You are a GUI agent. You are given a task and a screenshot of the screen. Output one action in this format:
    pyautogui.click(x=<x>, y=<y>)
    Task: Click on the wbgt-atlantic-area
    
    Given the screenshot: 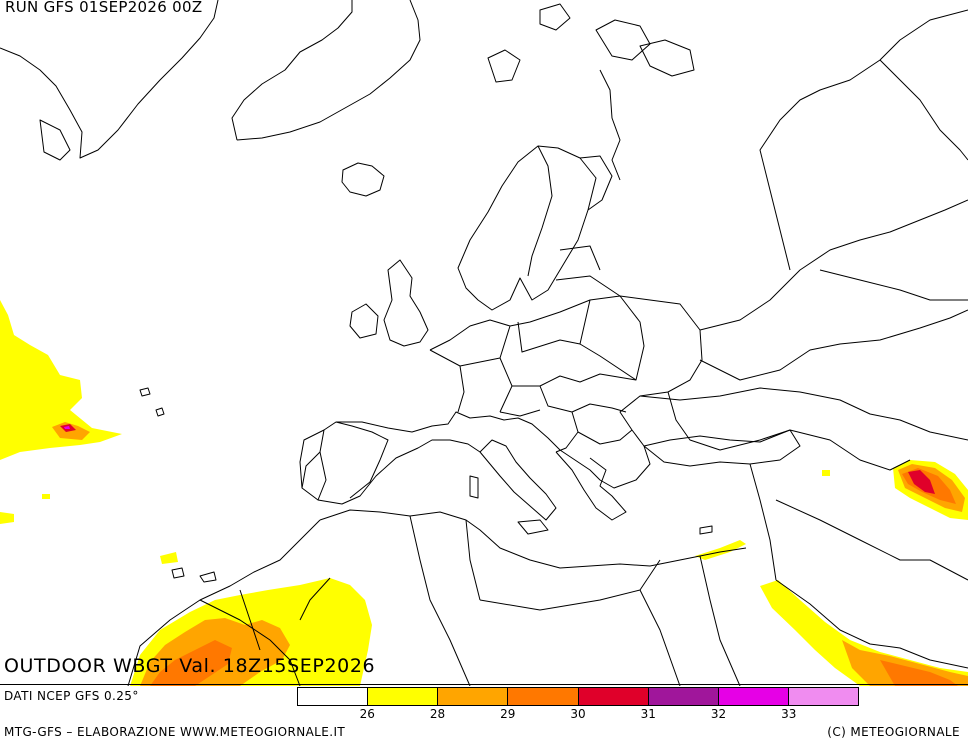 What is the action you would take?
    pyautogui.click(x=61, y=380)
    